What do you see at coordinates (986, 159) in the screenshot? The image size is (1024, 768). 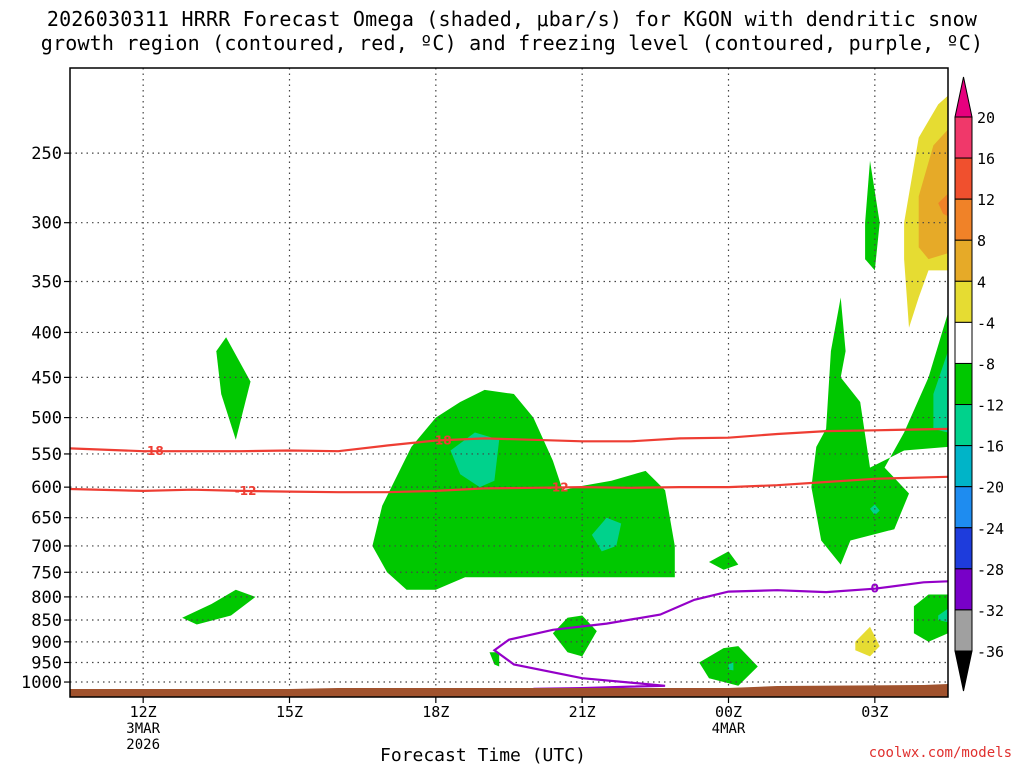 I see `colorbar-label-1: 16` at bounding box center [986, 159].